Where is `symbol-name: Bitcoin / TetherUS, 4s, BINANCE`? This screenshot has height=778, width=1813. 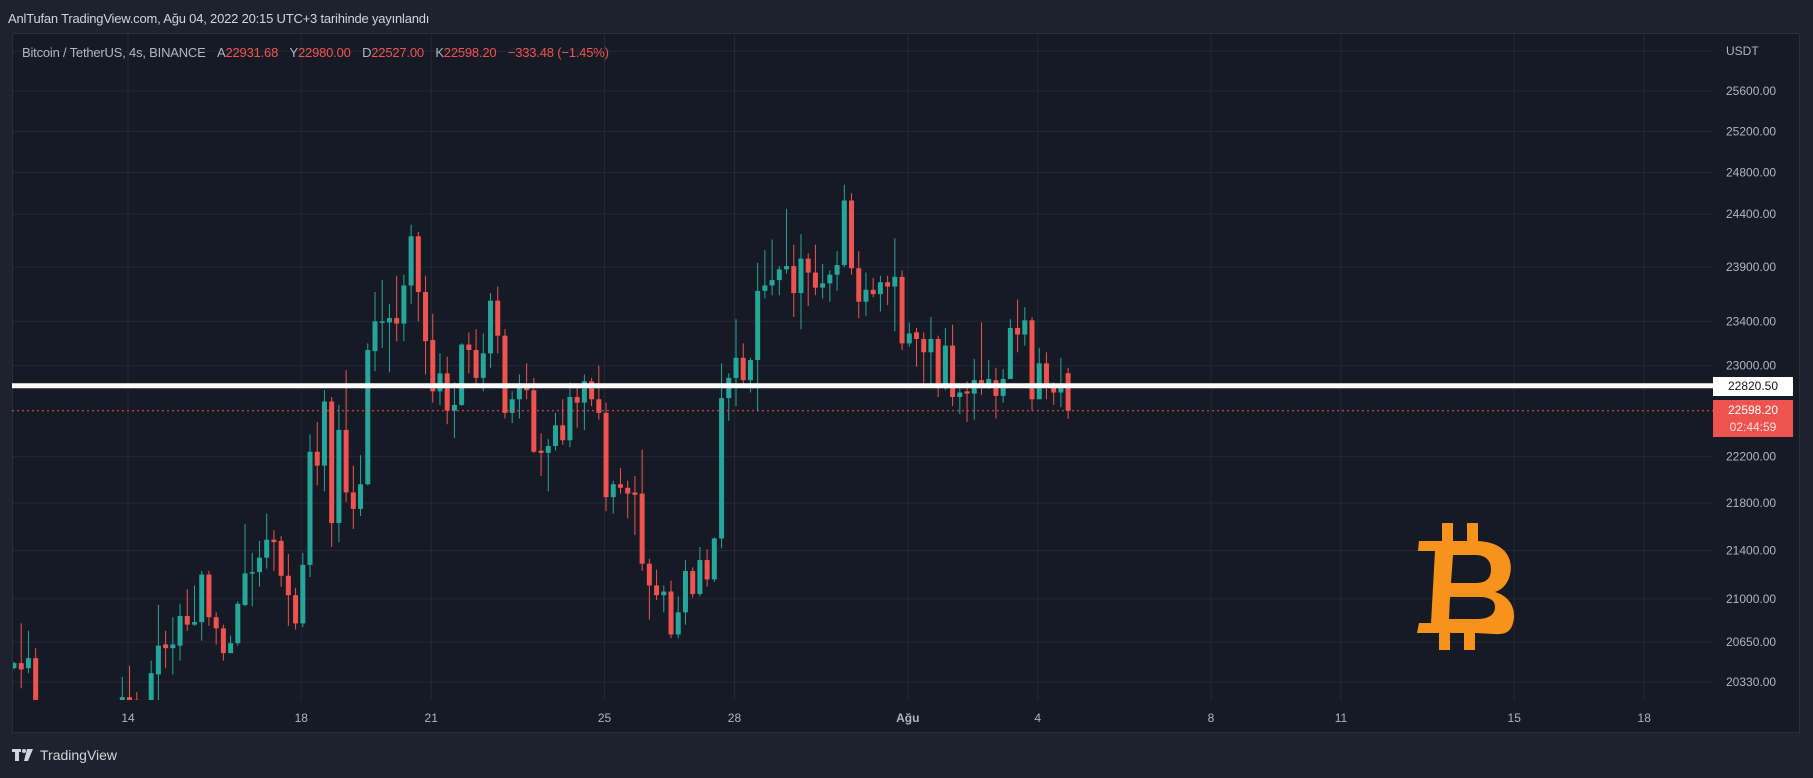
symbol-name: Bitcoin / TetherUS, 4s, BINANCE is located at coordinates (114, 52).